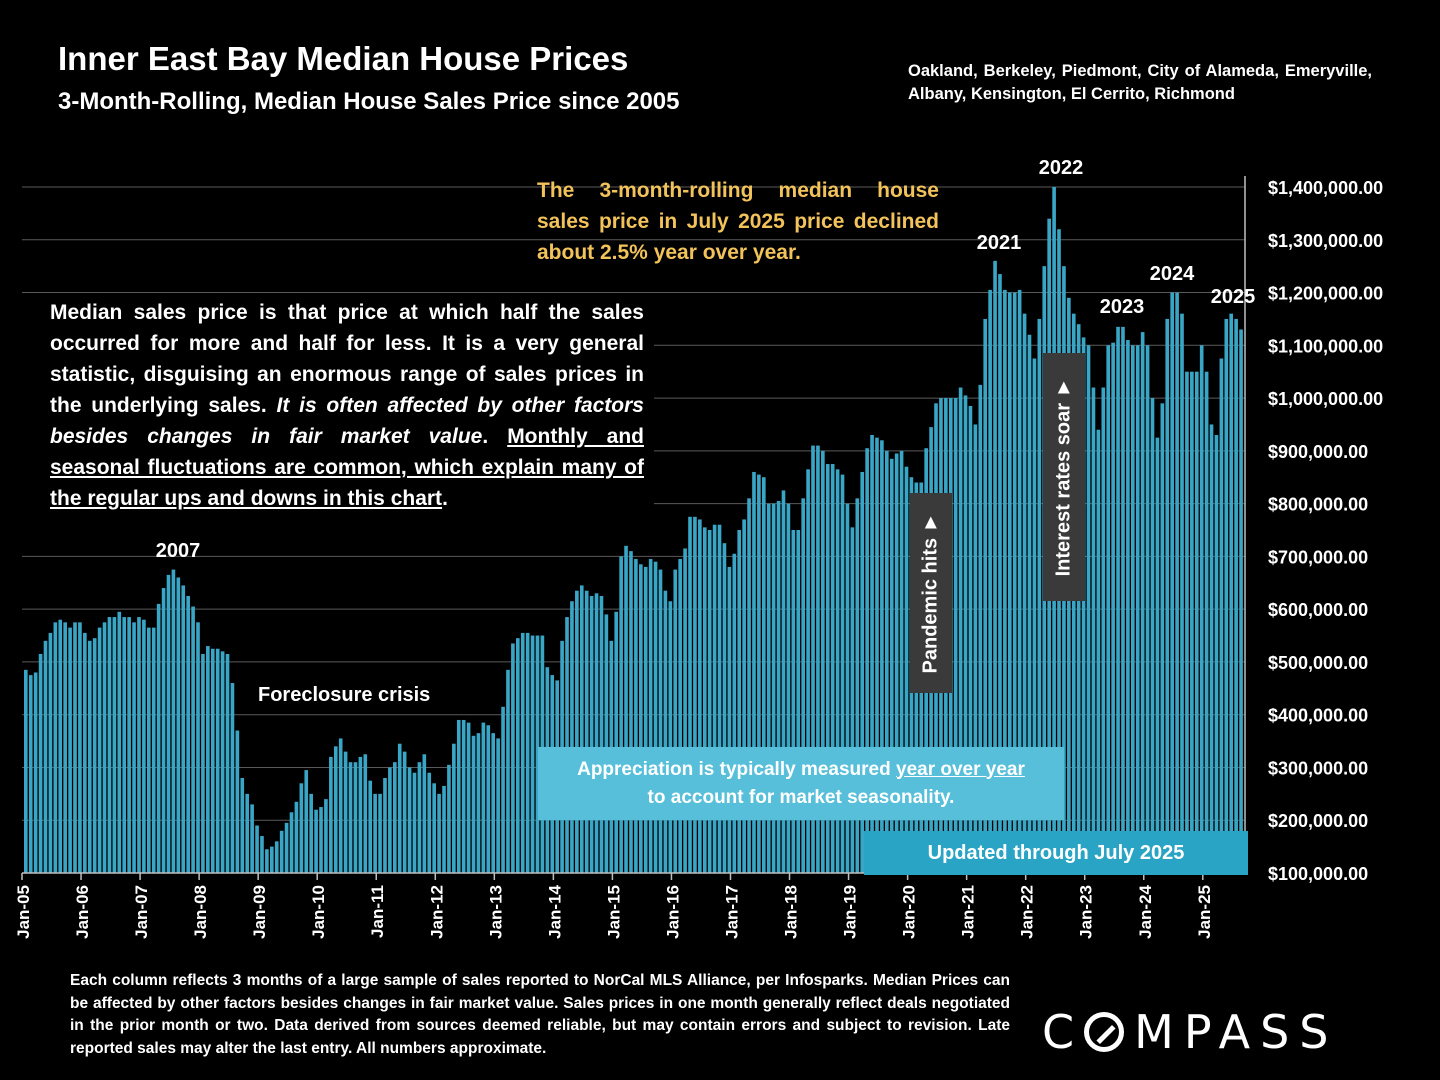 The height and width of the screenshot is (1080, 1440). Describe the element at coordinates (1325, 188) in the screenshot. I see `y-tick-label: $1,400,000.00` at that location.